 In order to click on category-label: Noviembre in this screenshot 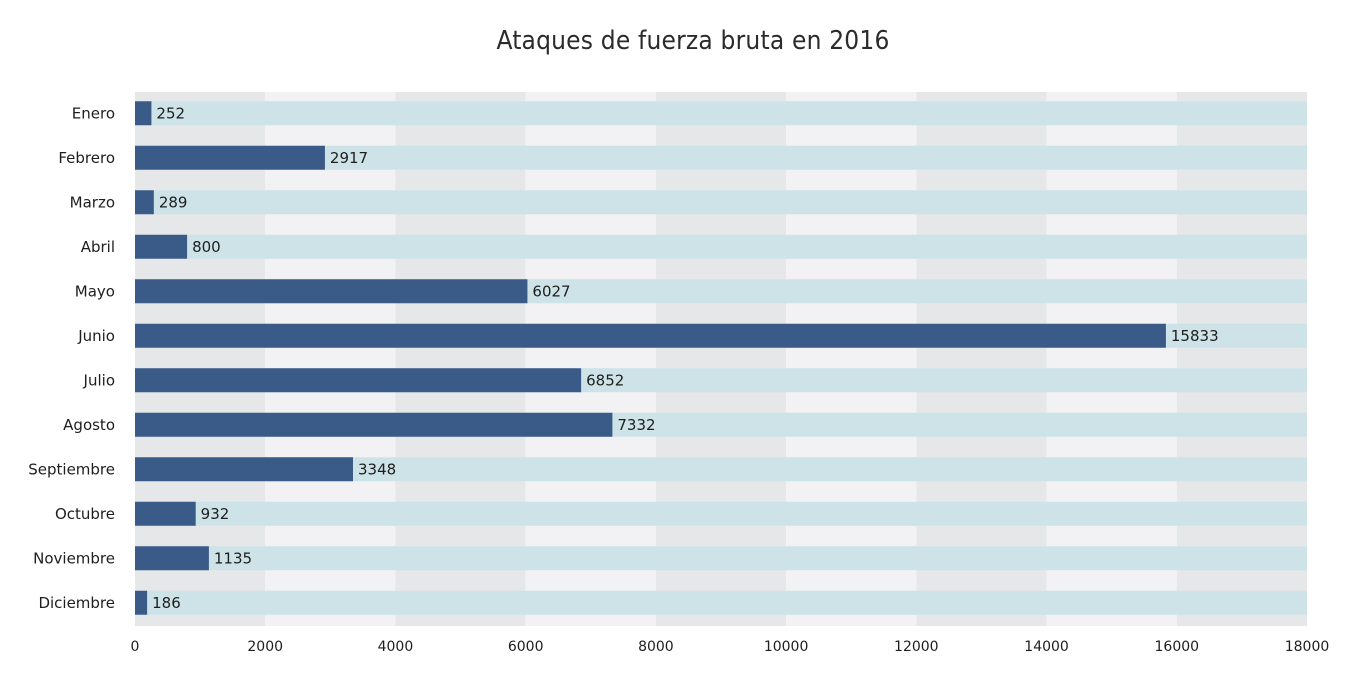, I will do `click(74, 558)`.